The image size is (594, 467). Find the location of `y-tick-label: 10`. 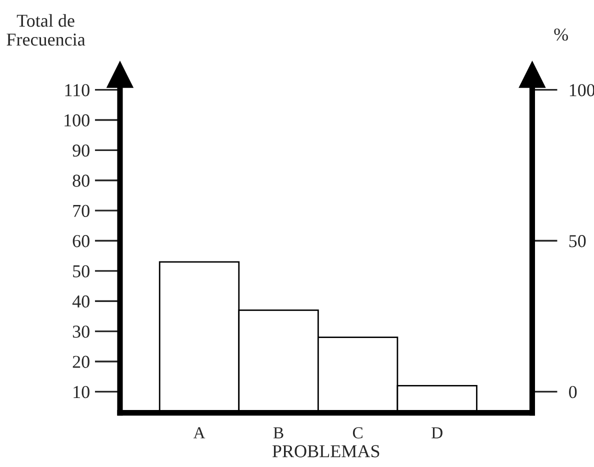

y-tick-label: 10 is located at coordinates (82, 392).